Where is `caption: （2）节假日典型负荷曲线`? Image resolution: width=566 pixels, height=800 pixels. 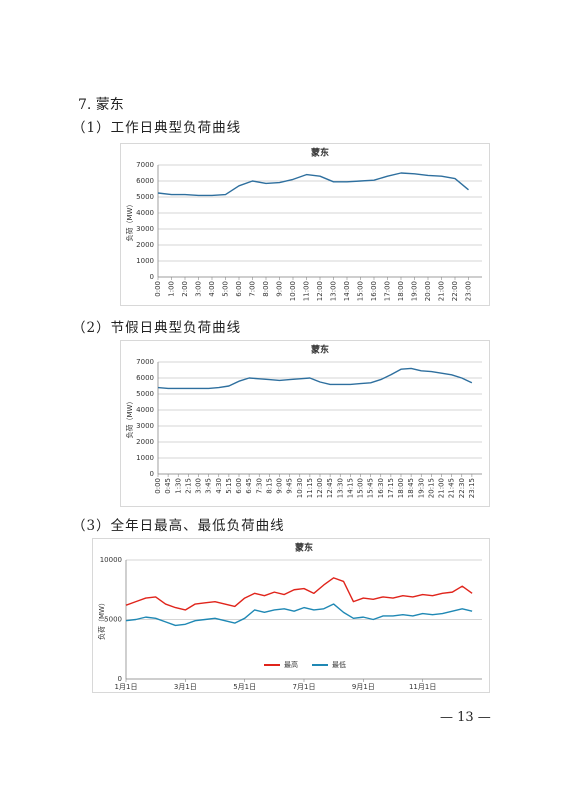 caption: （2）节假日典型负荷曲线 is located at coordinates (157, 328).